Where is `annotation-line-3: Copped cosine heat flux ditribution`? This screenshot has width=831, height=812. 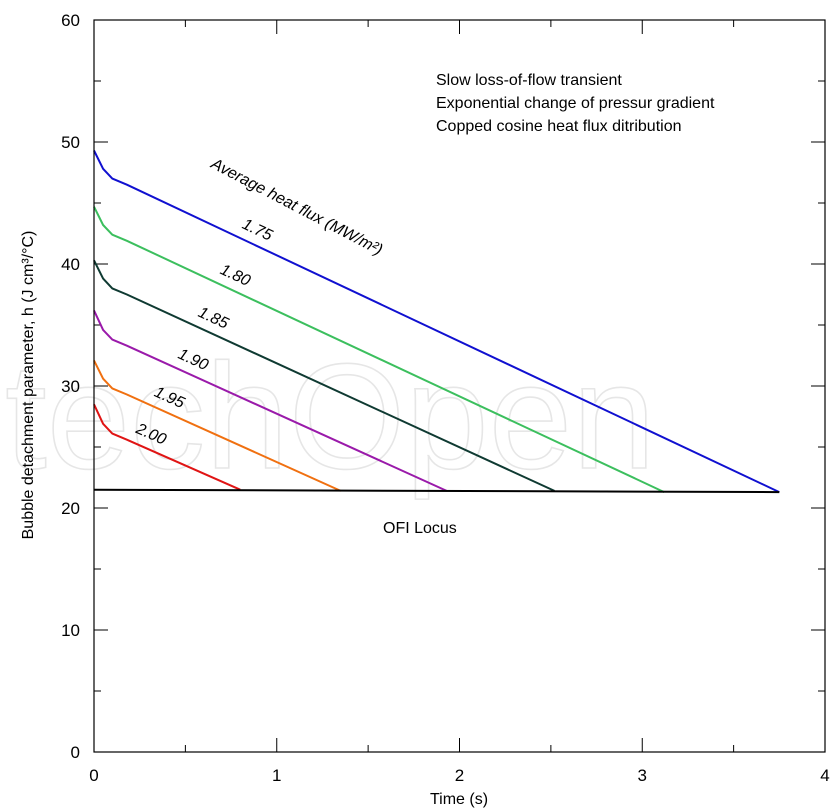
annotation-line-3: Copped cosine heat flux ditribution is located at coordinates (559, 126).